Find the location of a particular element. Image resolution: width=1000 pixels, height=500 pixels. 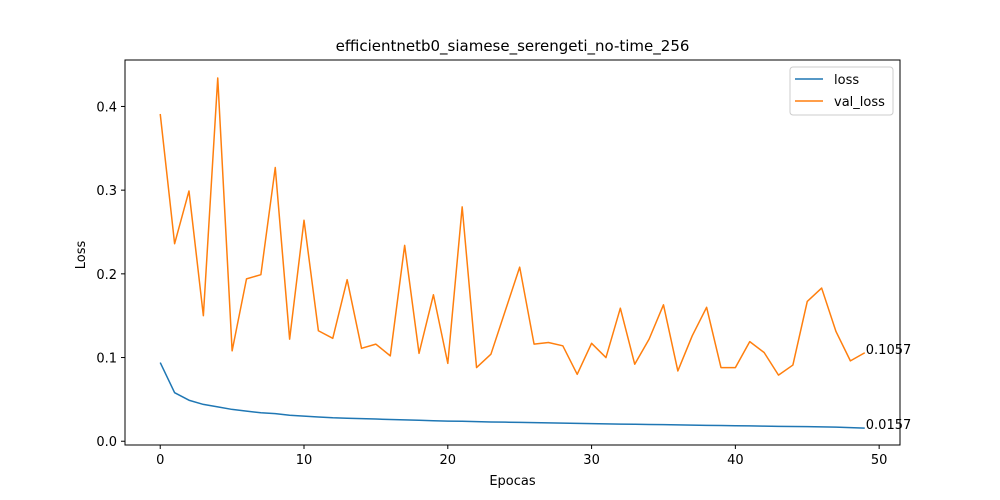

legend-label-val_loss: val_loss is located at coordinates (859, 102).